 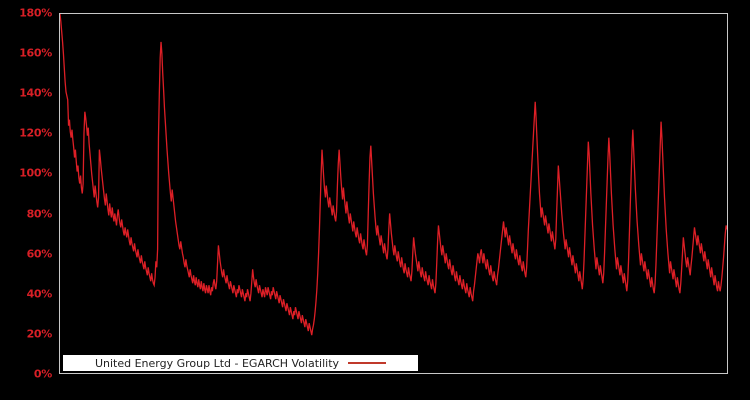 I want to click on y-axis-tick-label: 120%, so click(x=35, y=133).